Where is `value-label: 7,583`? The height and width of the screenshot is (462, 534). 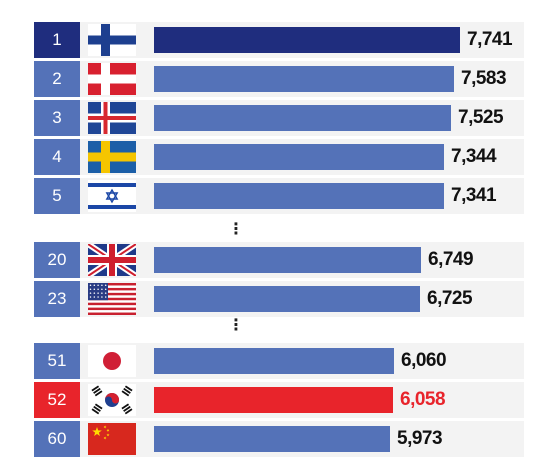
value-label: 7,583 is located at coordinates (484, 78).